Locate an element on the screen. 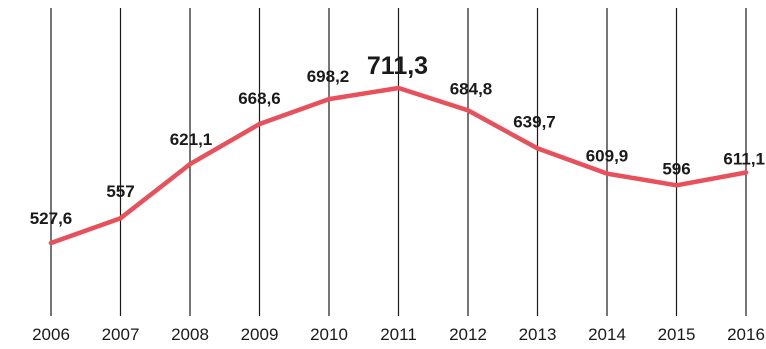  data-label-2008: 621,1 is located at coordinates (191, 139).